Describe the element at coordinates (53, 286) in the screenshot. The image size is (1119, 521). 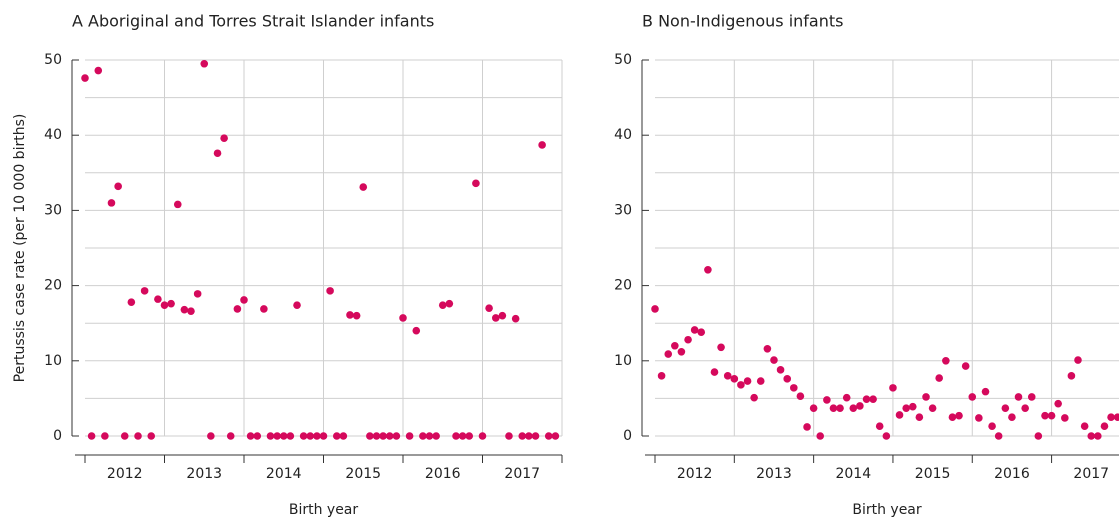
I see `y-tick-label: 20` at that location.